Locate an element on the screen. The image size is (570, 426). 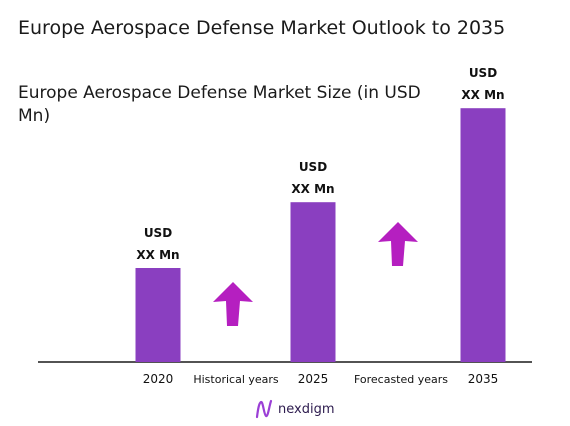
bar-2020 is located at coordinates (158, 315).